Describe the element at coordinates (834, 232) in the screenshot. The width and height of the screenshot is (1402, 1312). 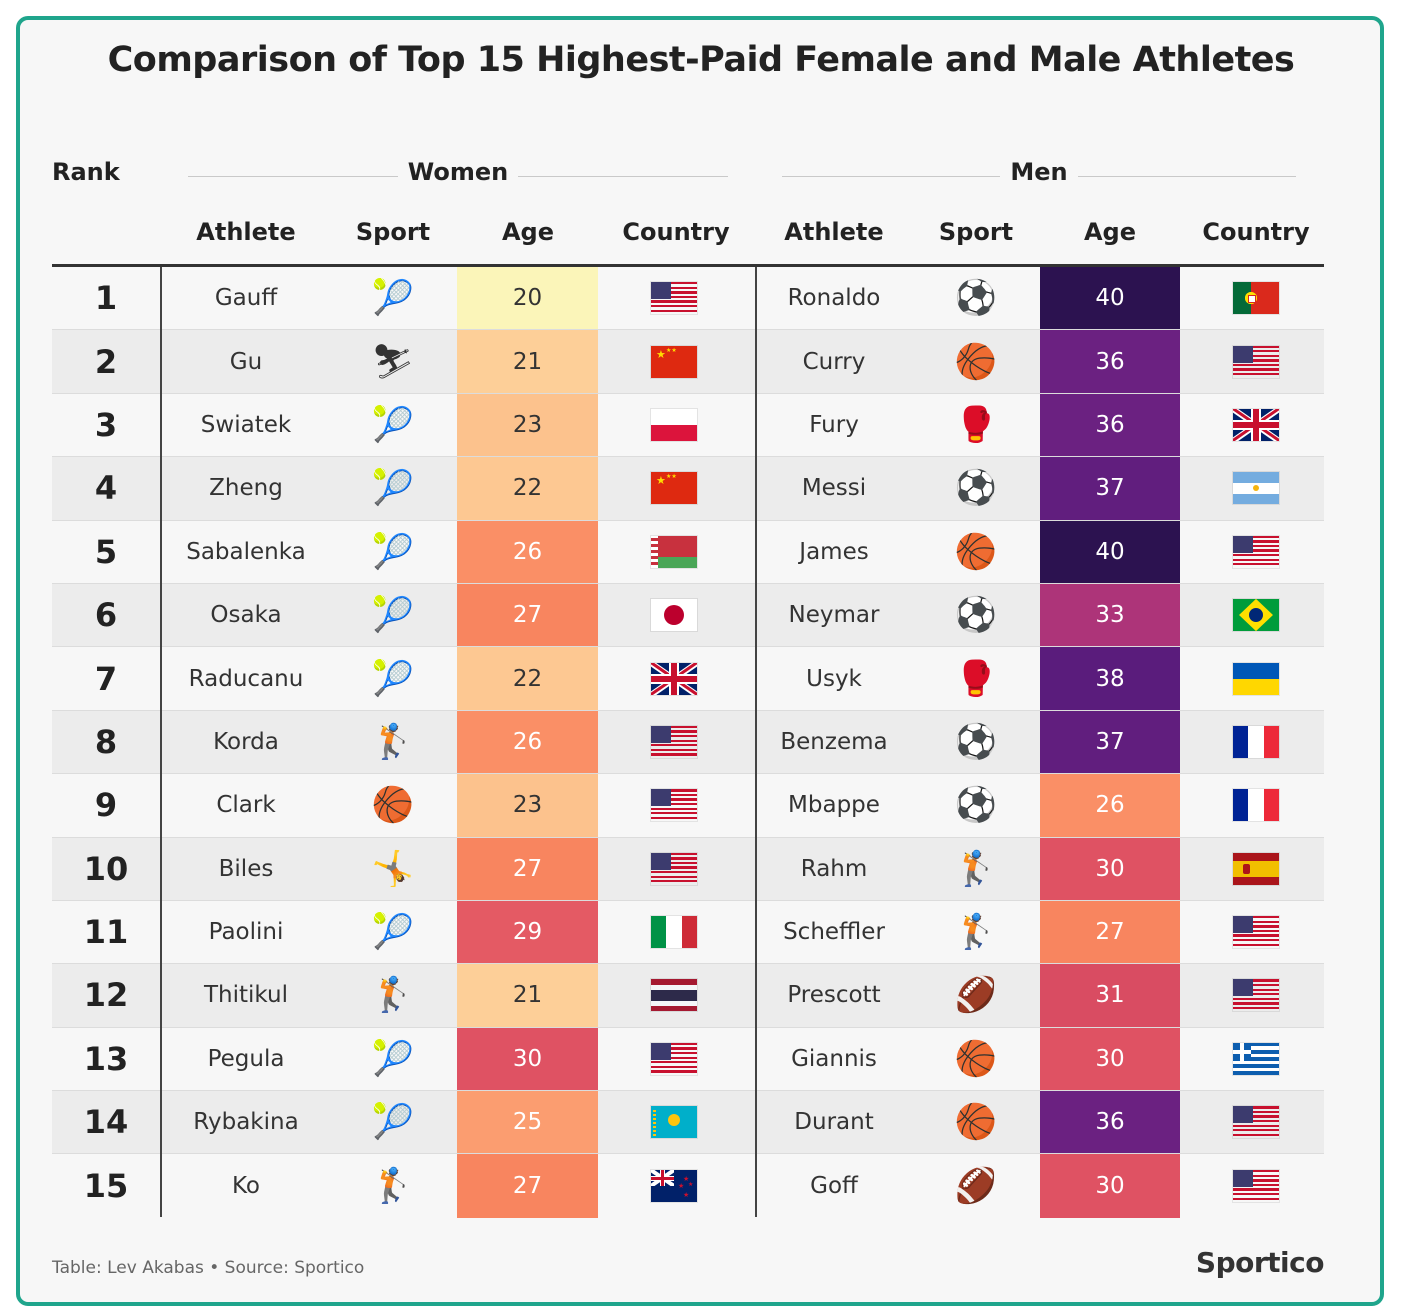
I see `men-athlete-header: Athlete` at that location.